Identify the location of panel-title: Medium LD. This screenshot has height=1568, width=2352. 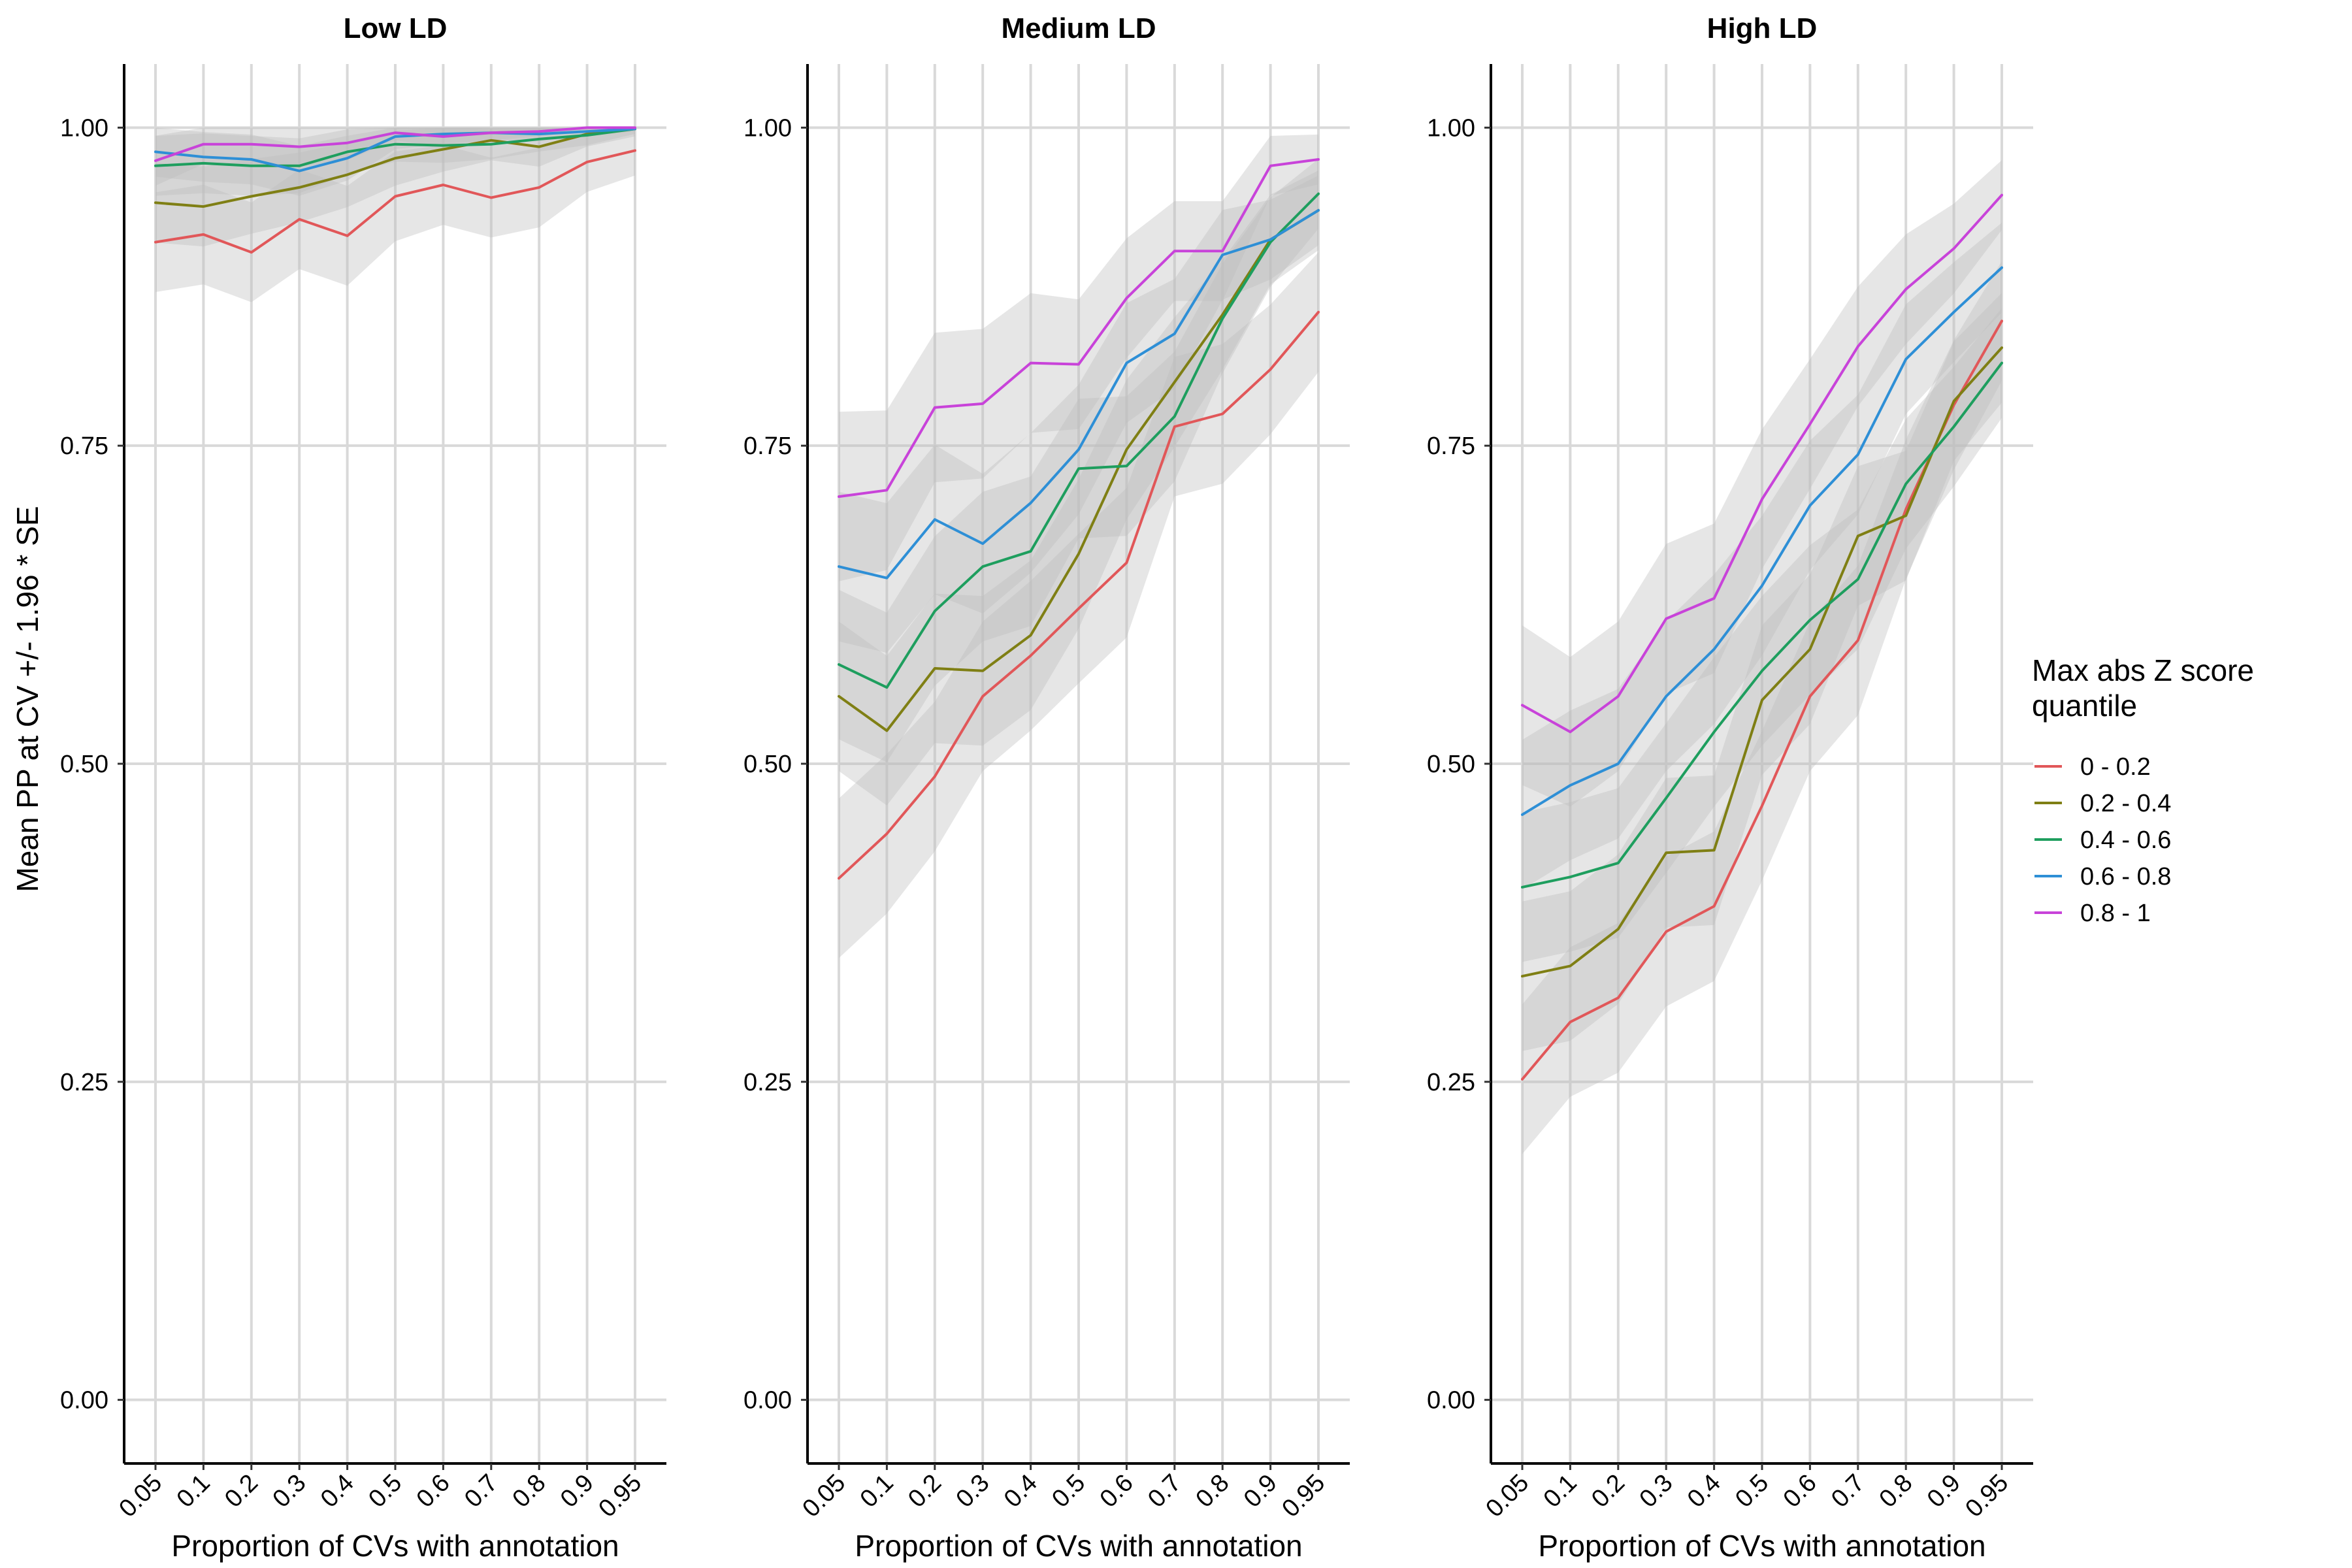
(1078, 28).